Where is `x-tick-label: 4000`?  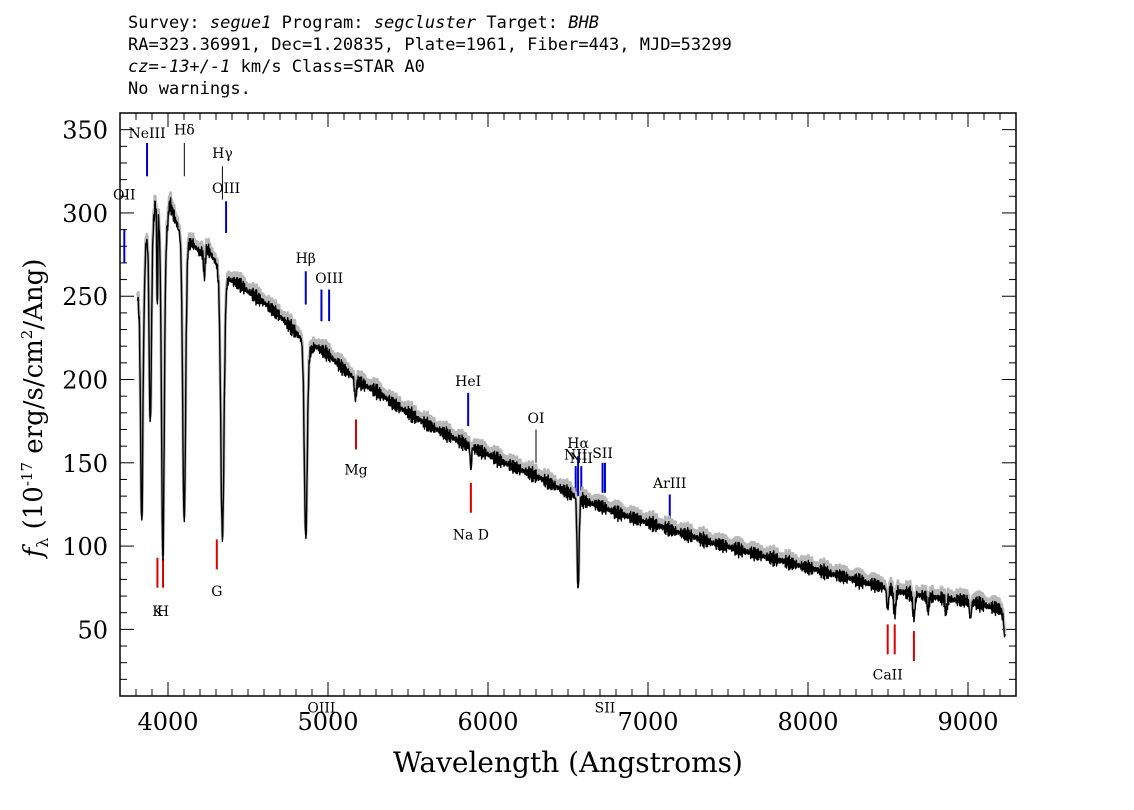 x-tick-label: 4000 is located at coordinates (167, 722).